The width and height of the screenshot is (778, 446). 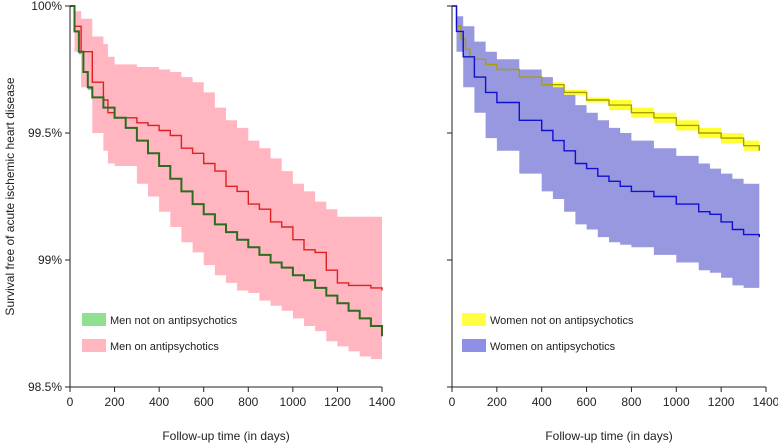 I want to click on right-x-tick-label-2: 400, so click(x=542, y=402).